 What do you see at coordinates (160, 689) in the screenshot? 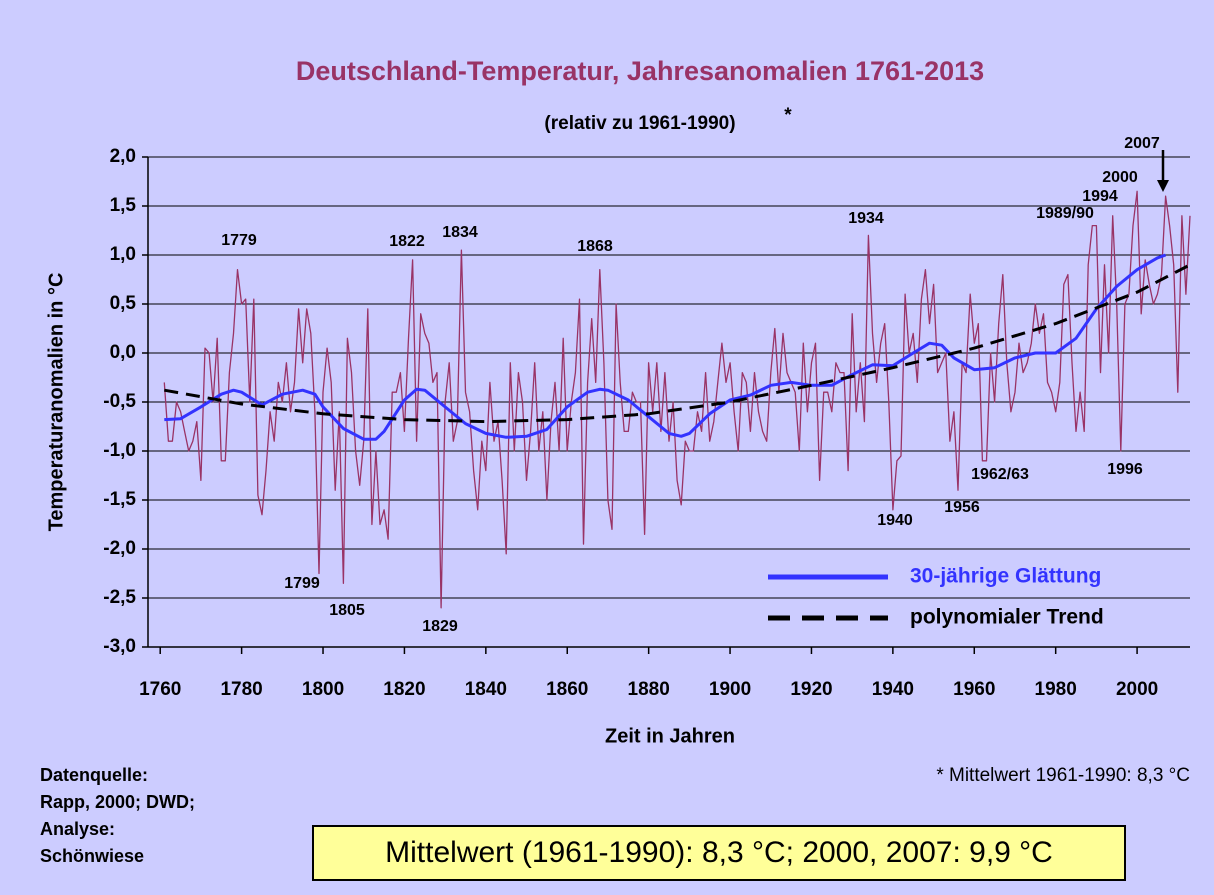
I see `x-tick-label: 1760` at bounding box center [160, 689].